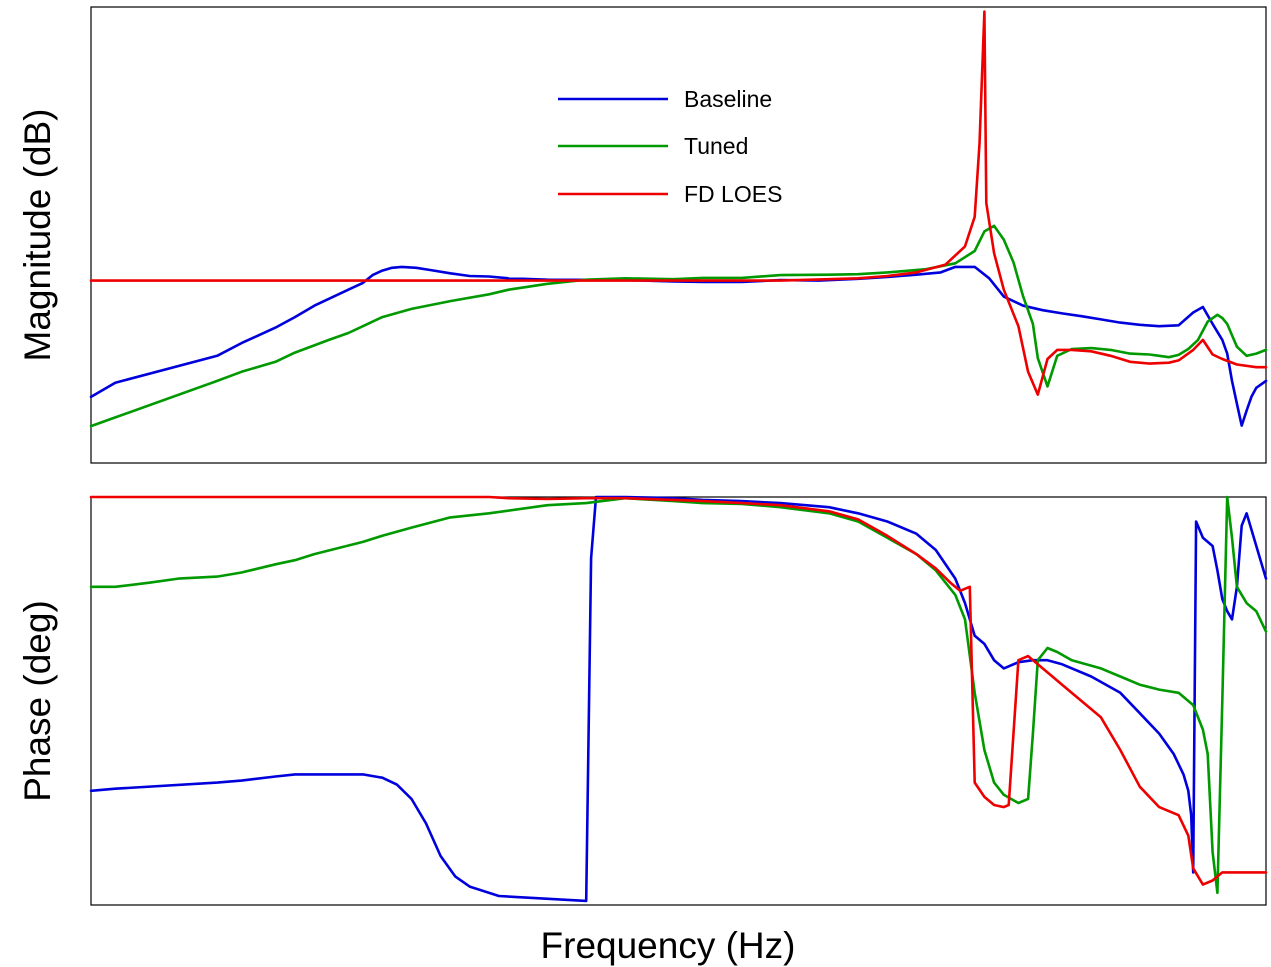 This screenshot has height=967, width=1271. What do you see at coordinates (37, 235) in the screenshot?
I see `magnitude-y-axis-label: Magnitude (dB)` at bounding box center [37, 235].